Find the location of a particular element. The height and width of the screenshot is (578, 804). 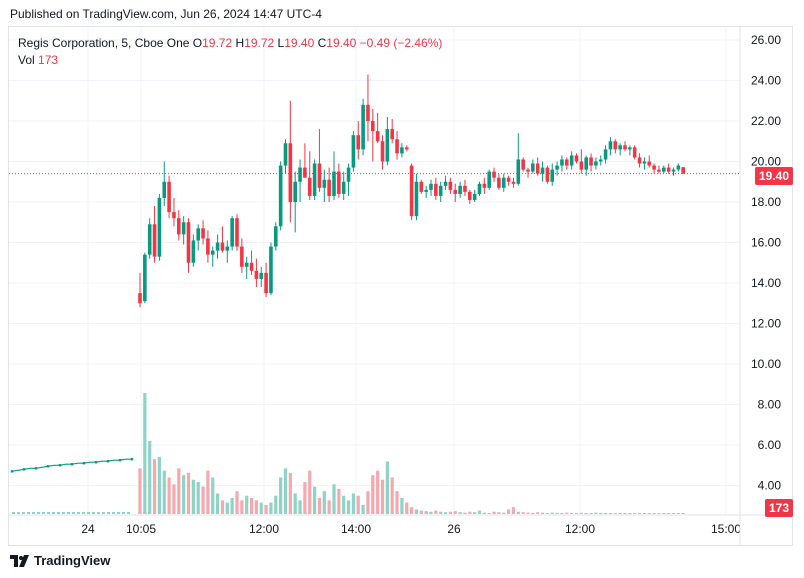

tradingview-brand: TradingView is located at coordinates (60, 560).